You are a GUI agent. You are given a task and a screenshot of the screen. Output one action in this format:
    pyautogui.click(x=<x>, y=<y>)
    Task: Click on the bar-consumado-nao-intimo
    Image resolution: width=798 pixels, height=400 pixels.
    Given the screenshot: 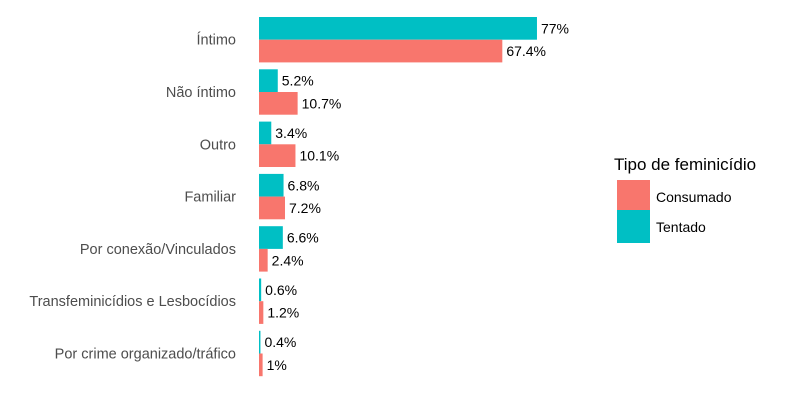 What is the action you would take?
    pyautogui.click(x=278, y=103)
    